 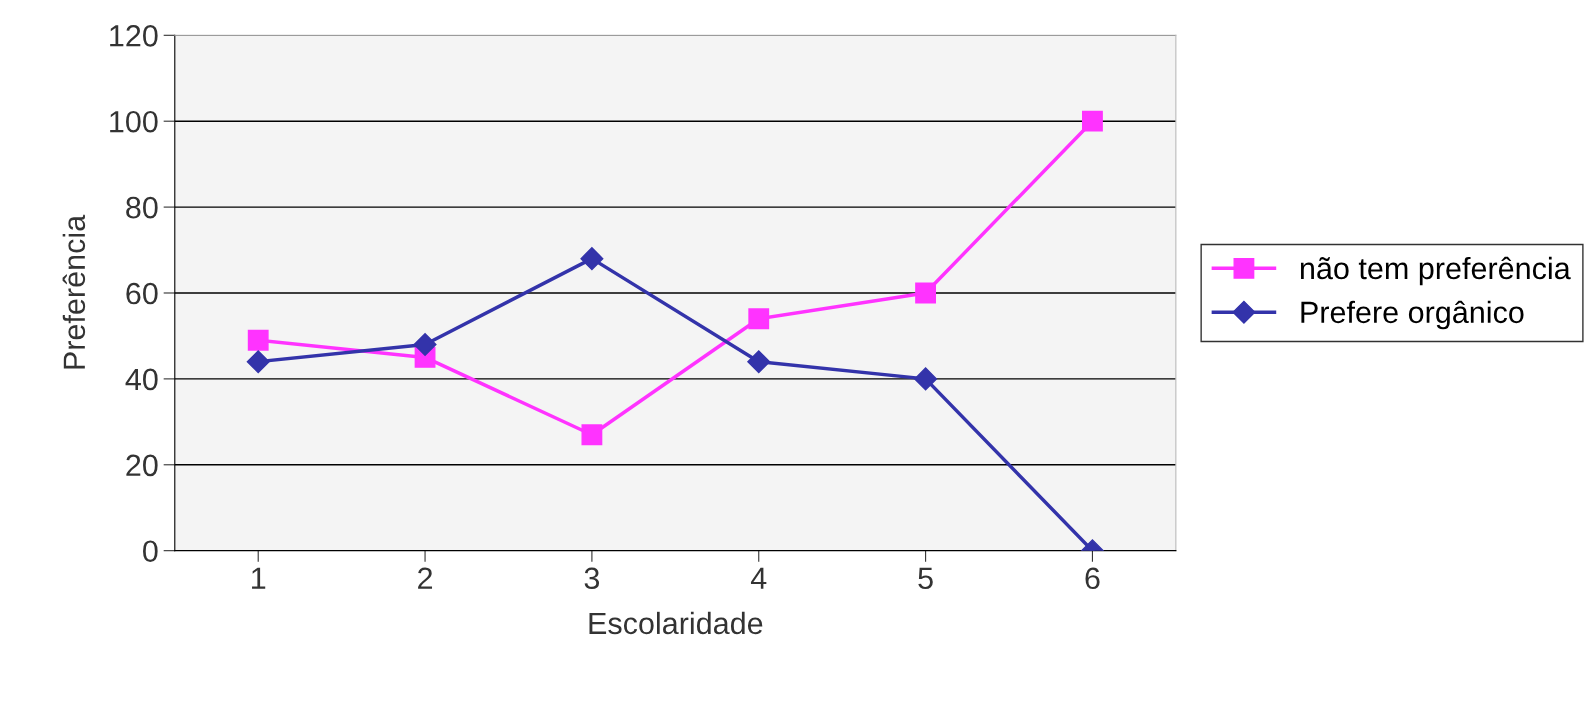 What do you see at coordinates (150, 551) in the screenshot?
I see `y-tick-label: 0` at bounding box center [150, 551].